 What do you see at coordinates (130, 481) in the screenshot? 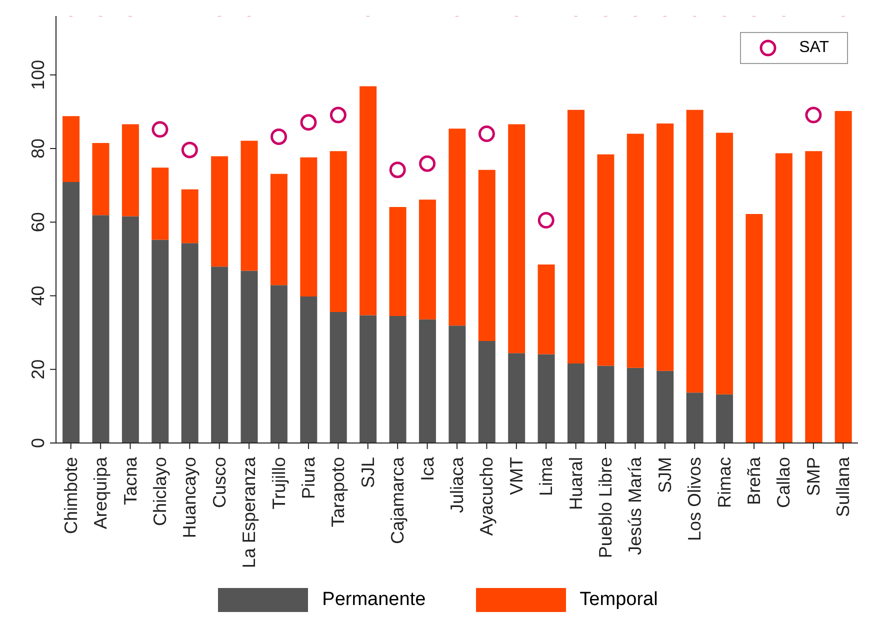
I see `x-tick-label: Tacna` at bounding box center [130, 481].